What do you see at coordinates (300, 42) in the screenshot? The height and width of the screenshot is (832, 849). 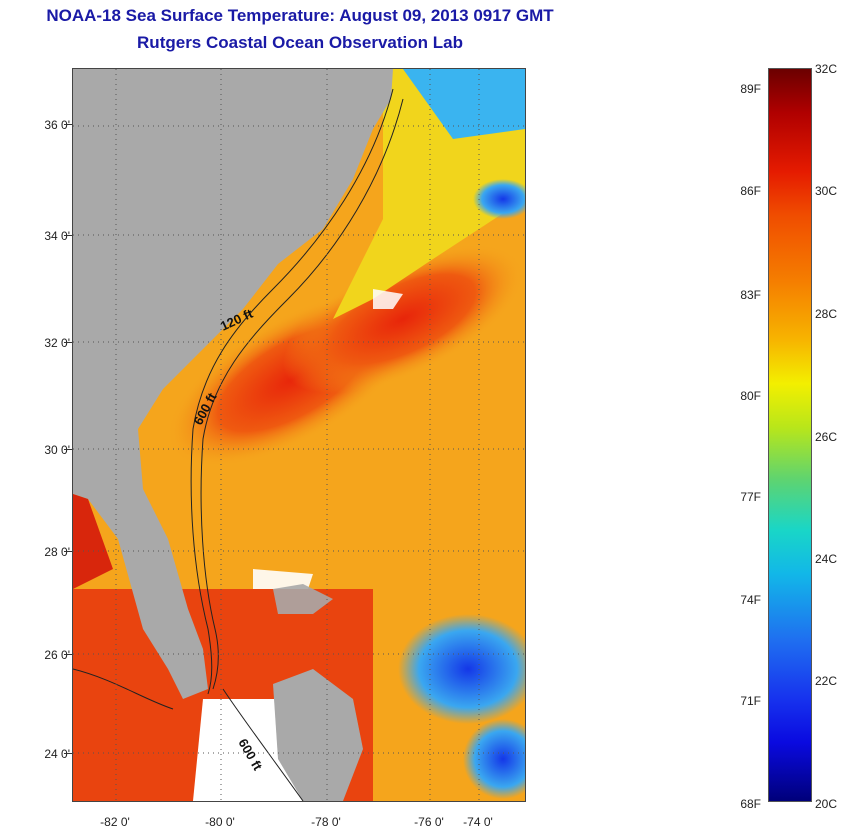 I see `map-subtitle: Rutgers Coastal Ocean Observation Lab` at bounding box center [300, 42].